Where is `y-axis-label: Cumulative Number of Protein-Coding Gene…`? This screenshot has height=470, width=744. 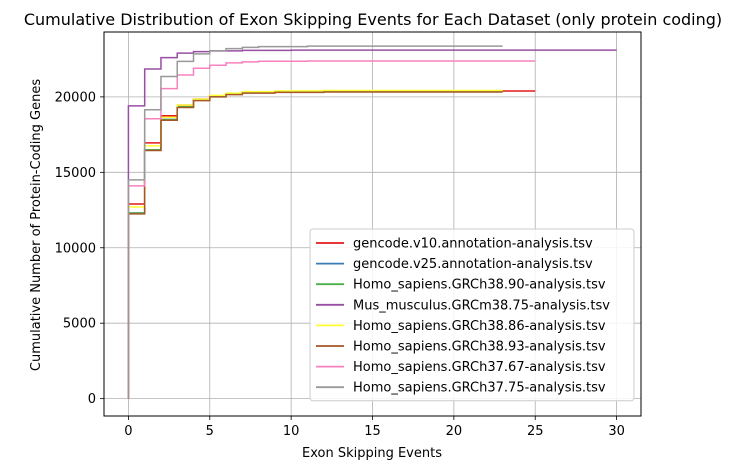 y-axis-label: Cumulative Number of Protein-Coding Gene… is located at coordinates (36, 225).